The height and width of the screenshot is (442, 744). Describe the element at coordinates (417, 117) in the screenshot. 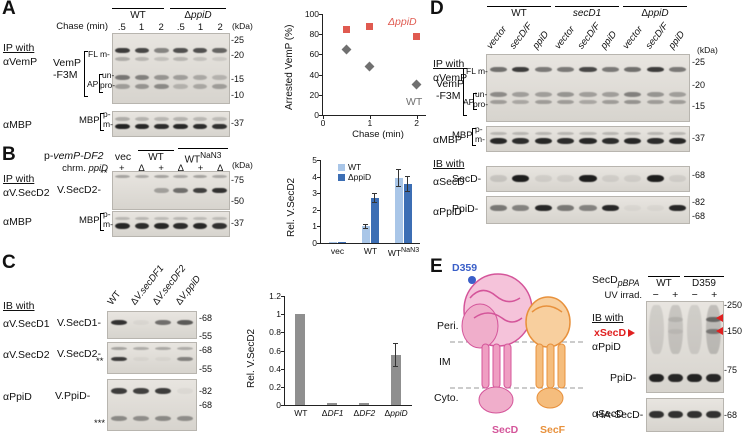

I see `x-tick-mark` at that location.